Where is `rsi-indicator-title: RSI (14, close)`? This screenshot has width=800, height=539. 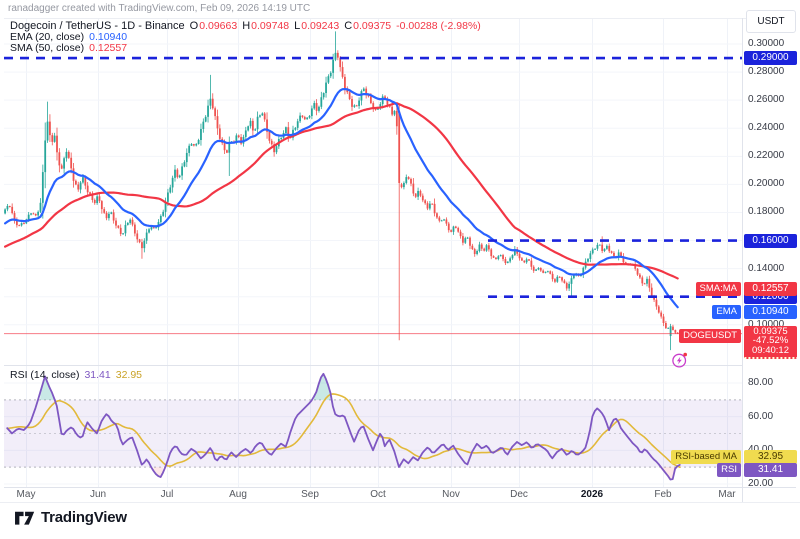 rsi-indicator-title: RSI (14, close) is located at coordinates (45, 375).